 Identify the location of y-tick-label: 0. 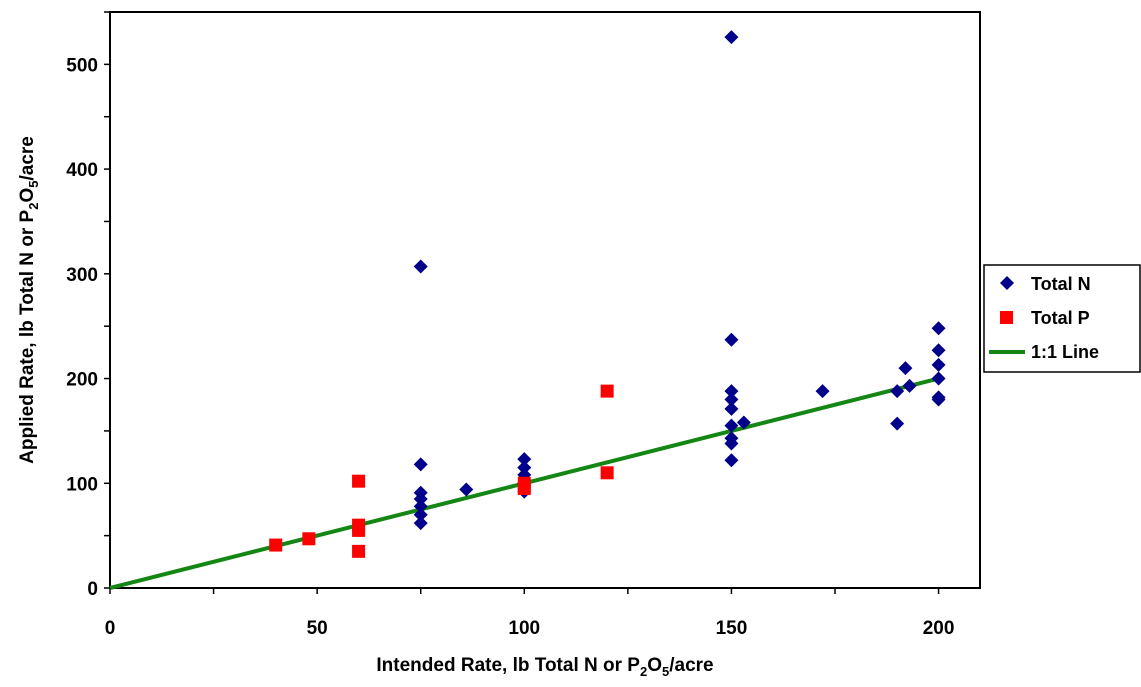
(92, 589).